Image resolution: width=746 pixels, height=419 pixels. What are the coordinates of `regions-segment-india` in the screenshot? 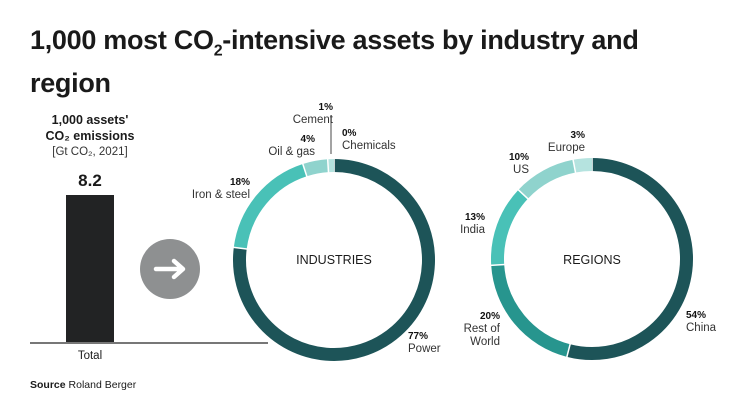 It's located at (509, 227).